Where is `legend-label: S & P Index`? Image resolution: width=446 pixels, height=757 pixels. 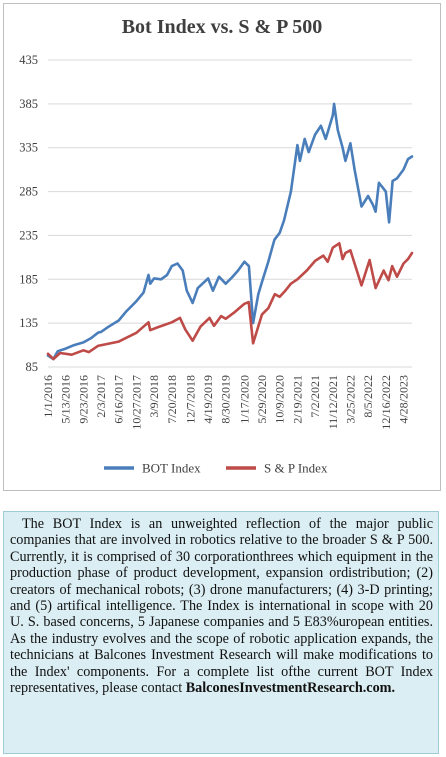 legend-label: S & P Index is located at coordinates (296, 468).